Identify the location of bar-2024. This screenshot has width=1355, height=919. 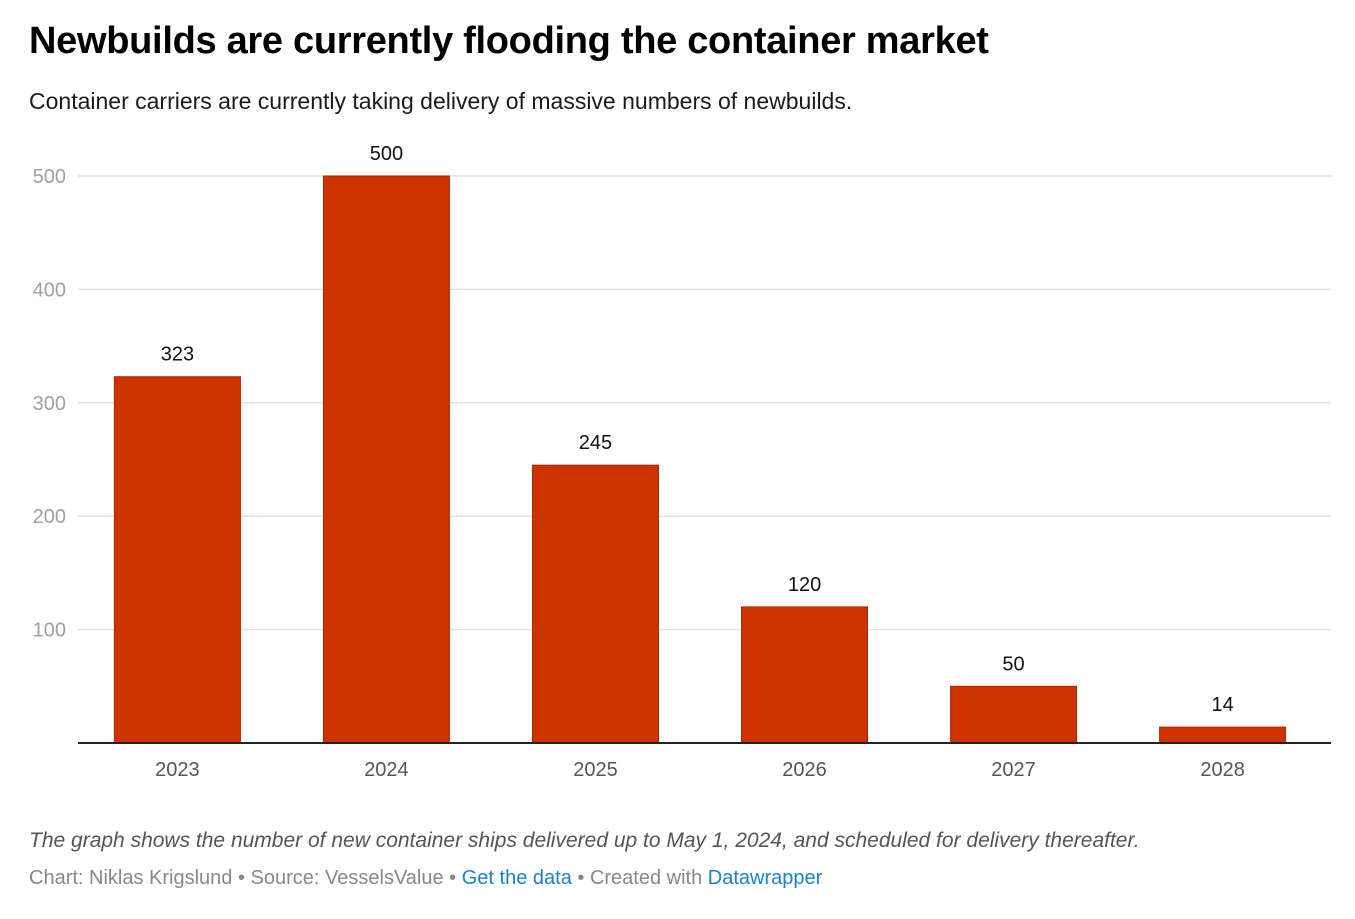
(386, 459).